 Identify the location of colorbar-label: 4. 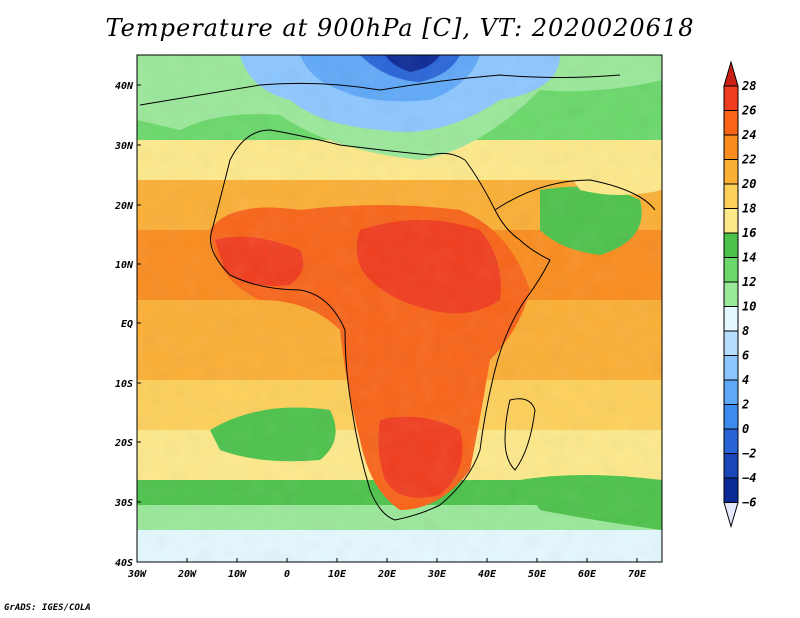
(745, 380).